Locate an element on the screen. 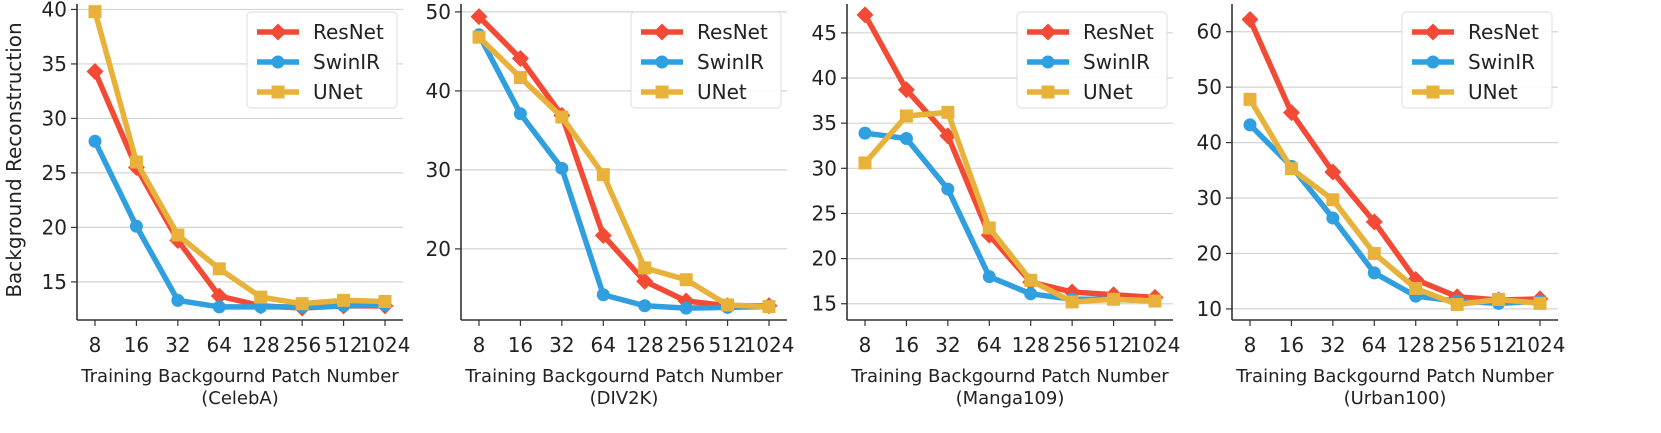 The image size is (1661, 433). legend-box is located at coordinates (1092, 60).